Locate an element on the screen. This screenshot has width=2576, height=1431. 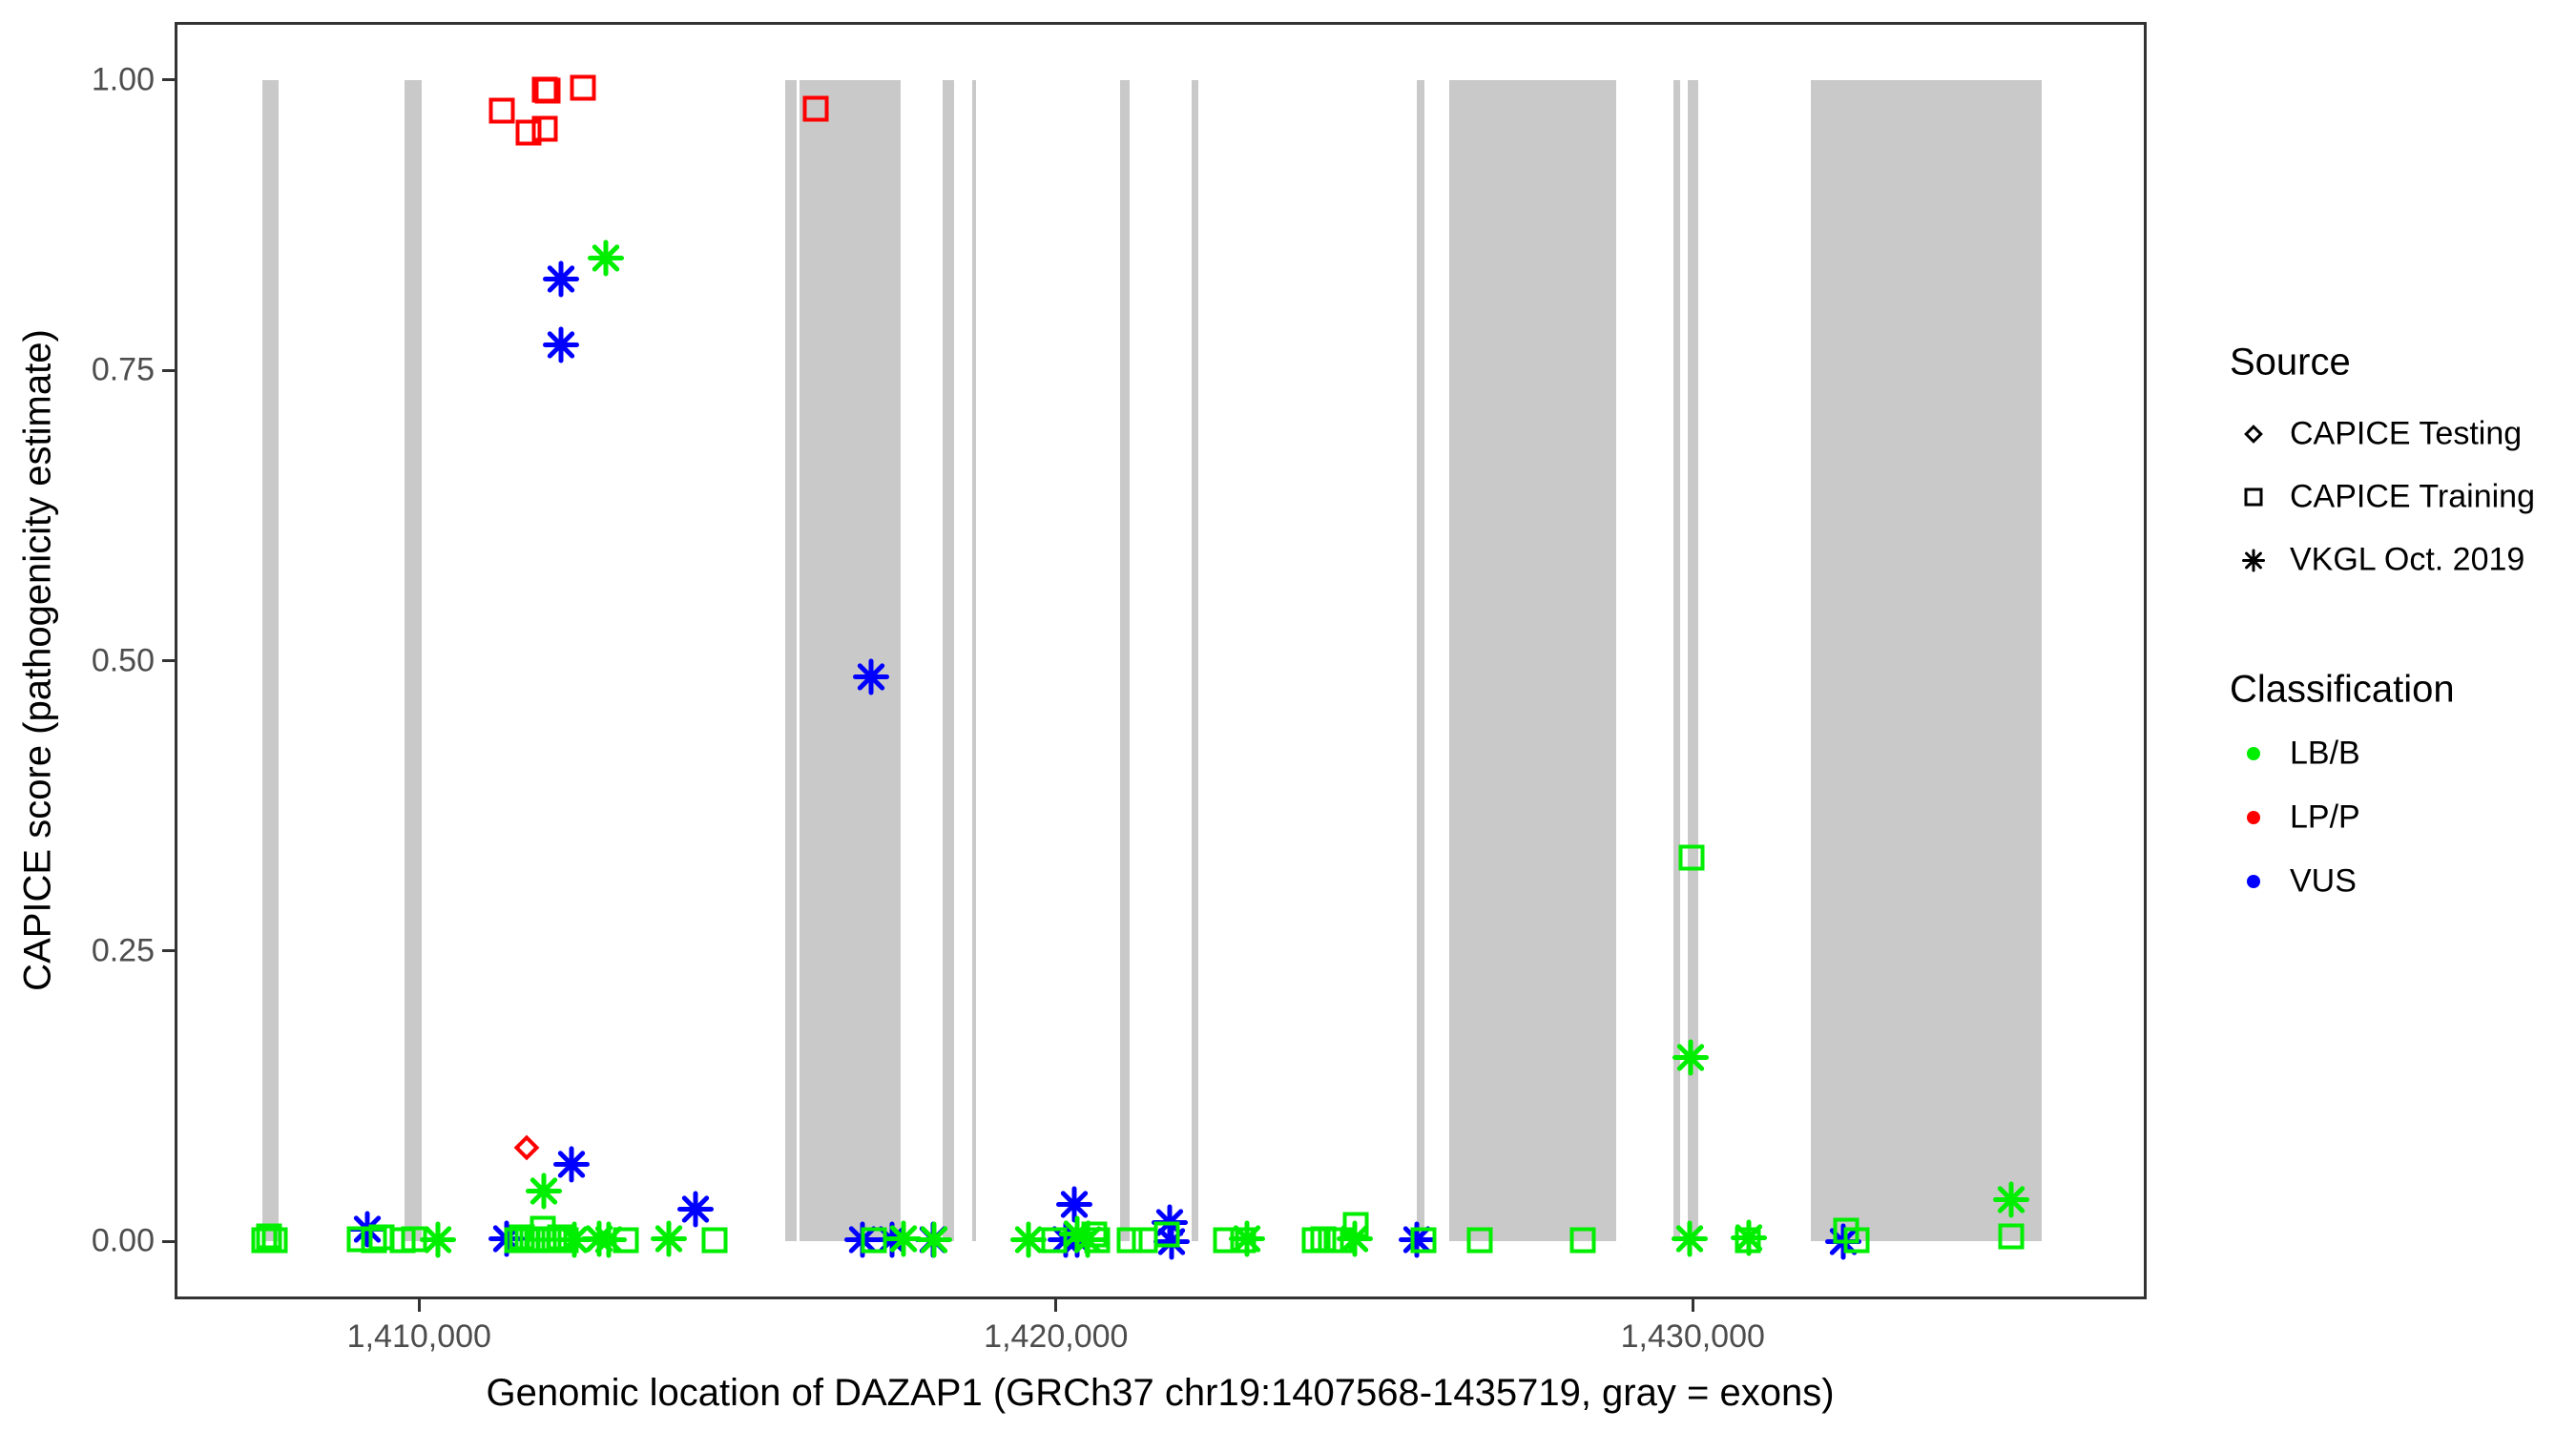
square-legend-key-icon is located at coordinates (2253, 497).